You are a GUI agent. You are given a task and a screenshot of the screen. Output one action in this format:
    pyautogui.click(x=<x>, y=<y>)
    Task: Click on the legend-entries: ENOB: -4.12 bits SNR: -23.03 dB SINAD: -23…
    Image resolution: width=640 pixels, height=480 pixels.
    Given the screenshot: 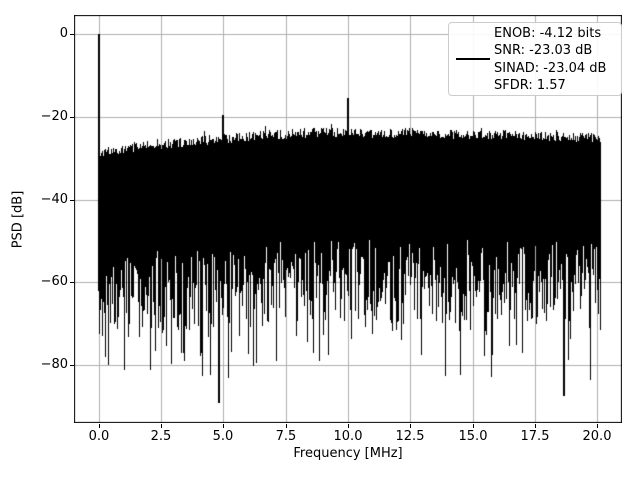 What is the action you would take?
    pyautogui.click(x=550, y=59)
    